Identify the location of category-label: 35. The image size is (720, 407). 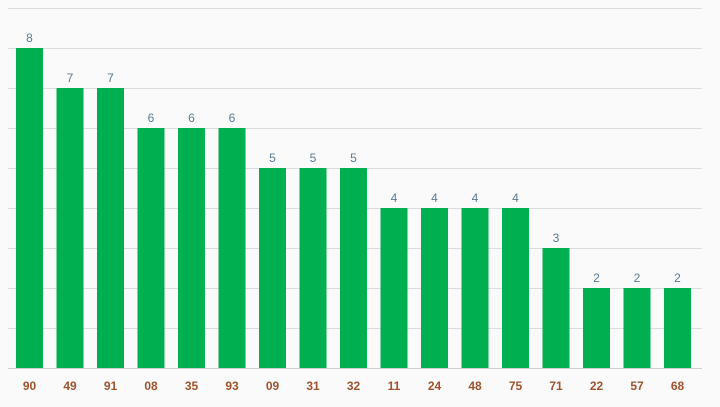
(192, 386).